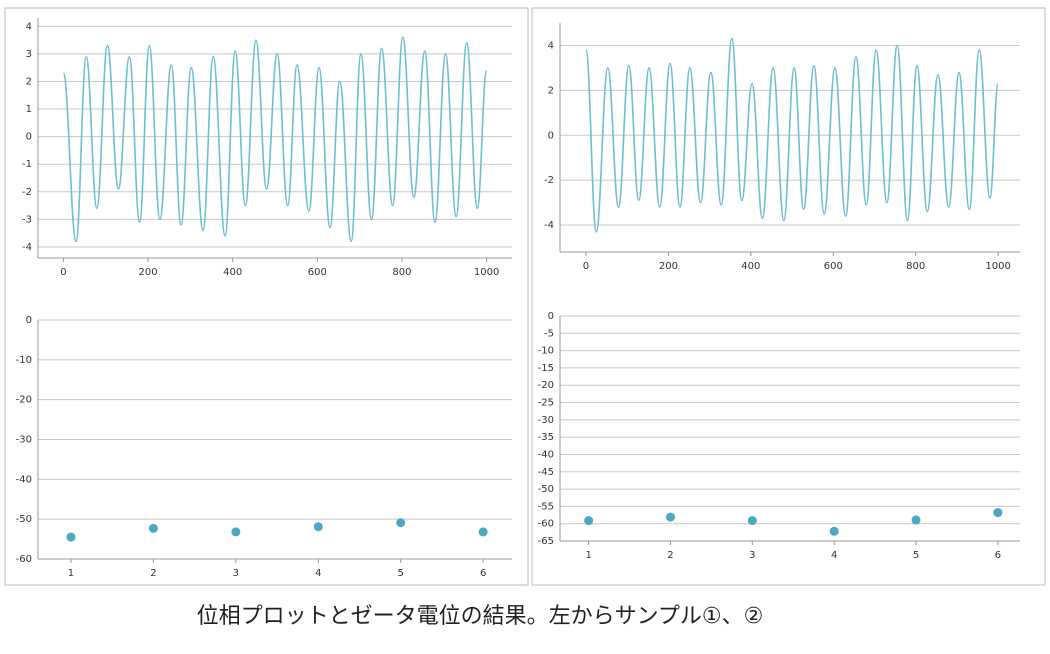 The height and width of the screenshot is (654, 1050). I want to click on y-tick-label: -5, so click(549, 333).